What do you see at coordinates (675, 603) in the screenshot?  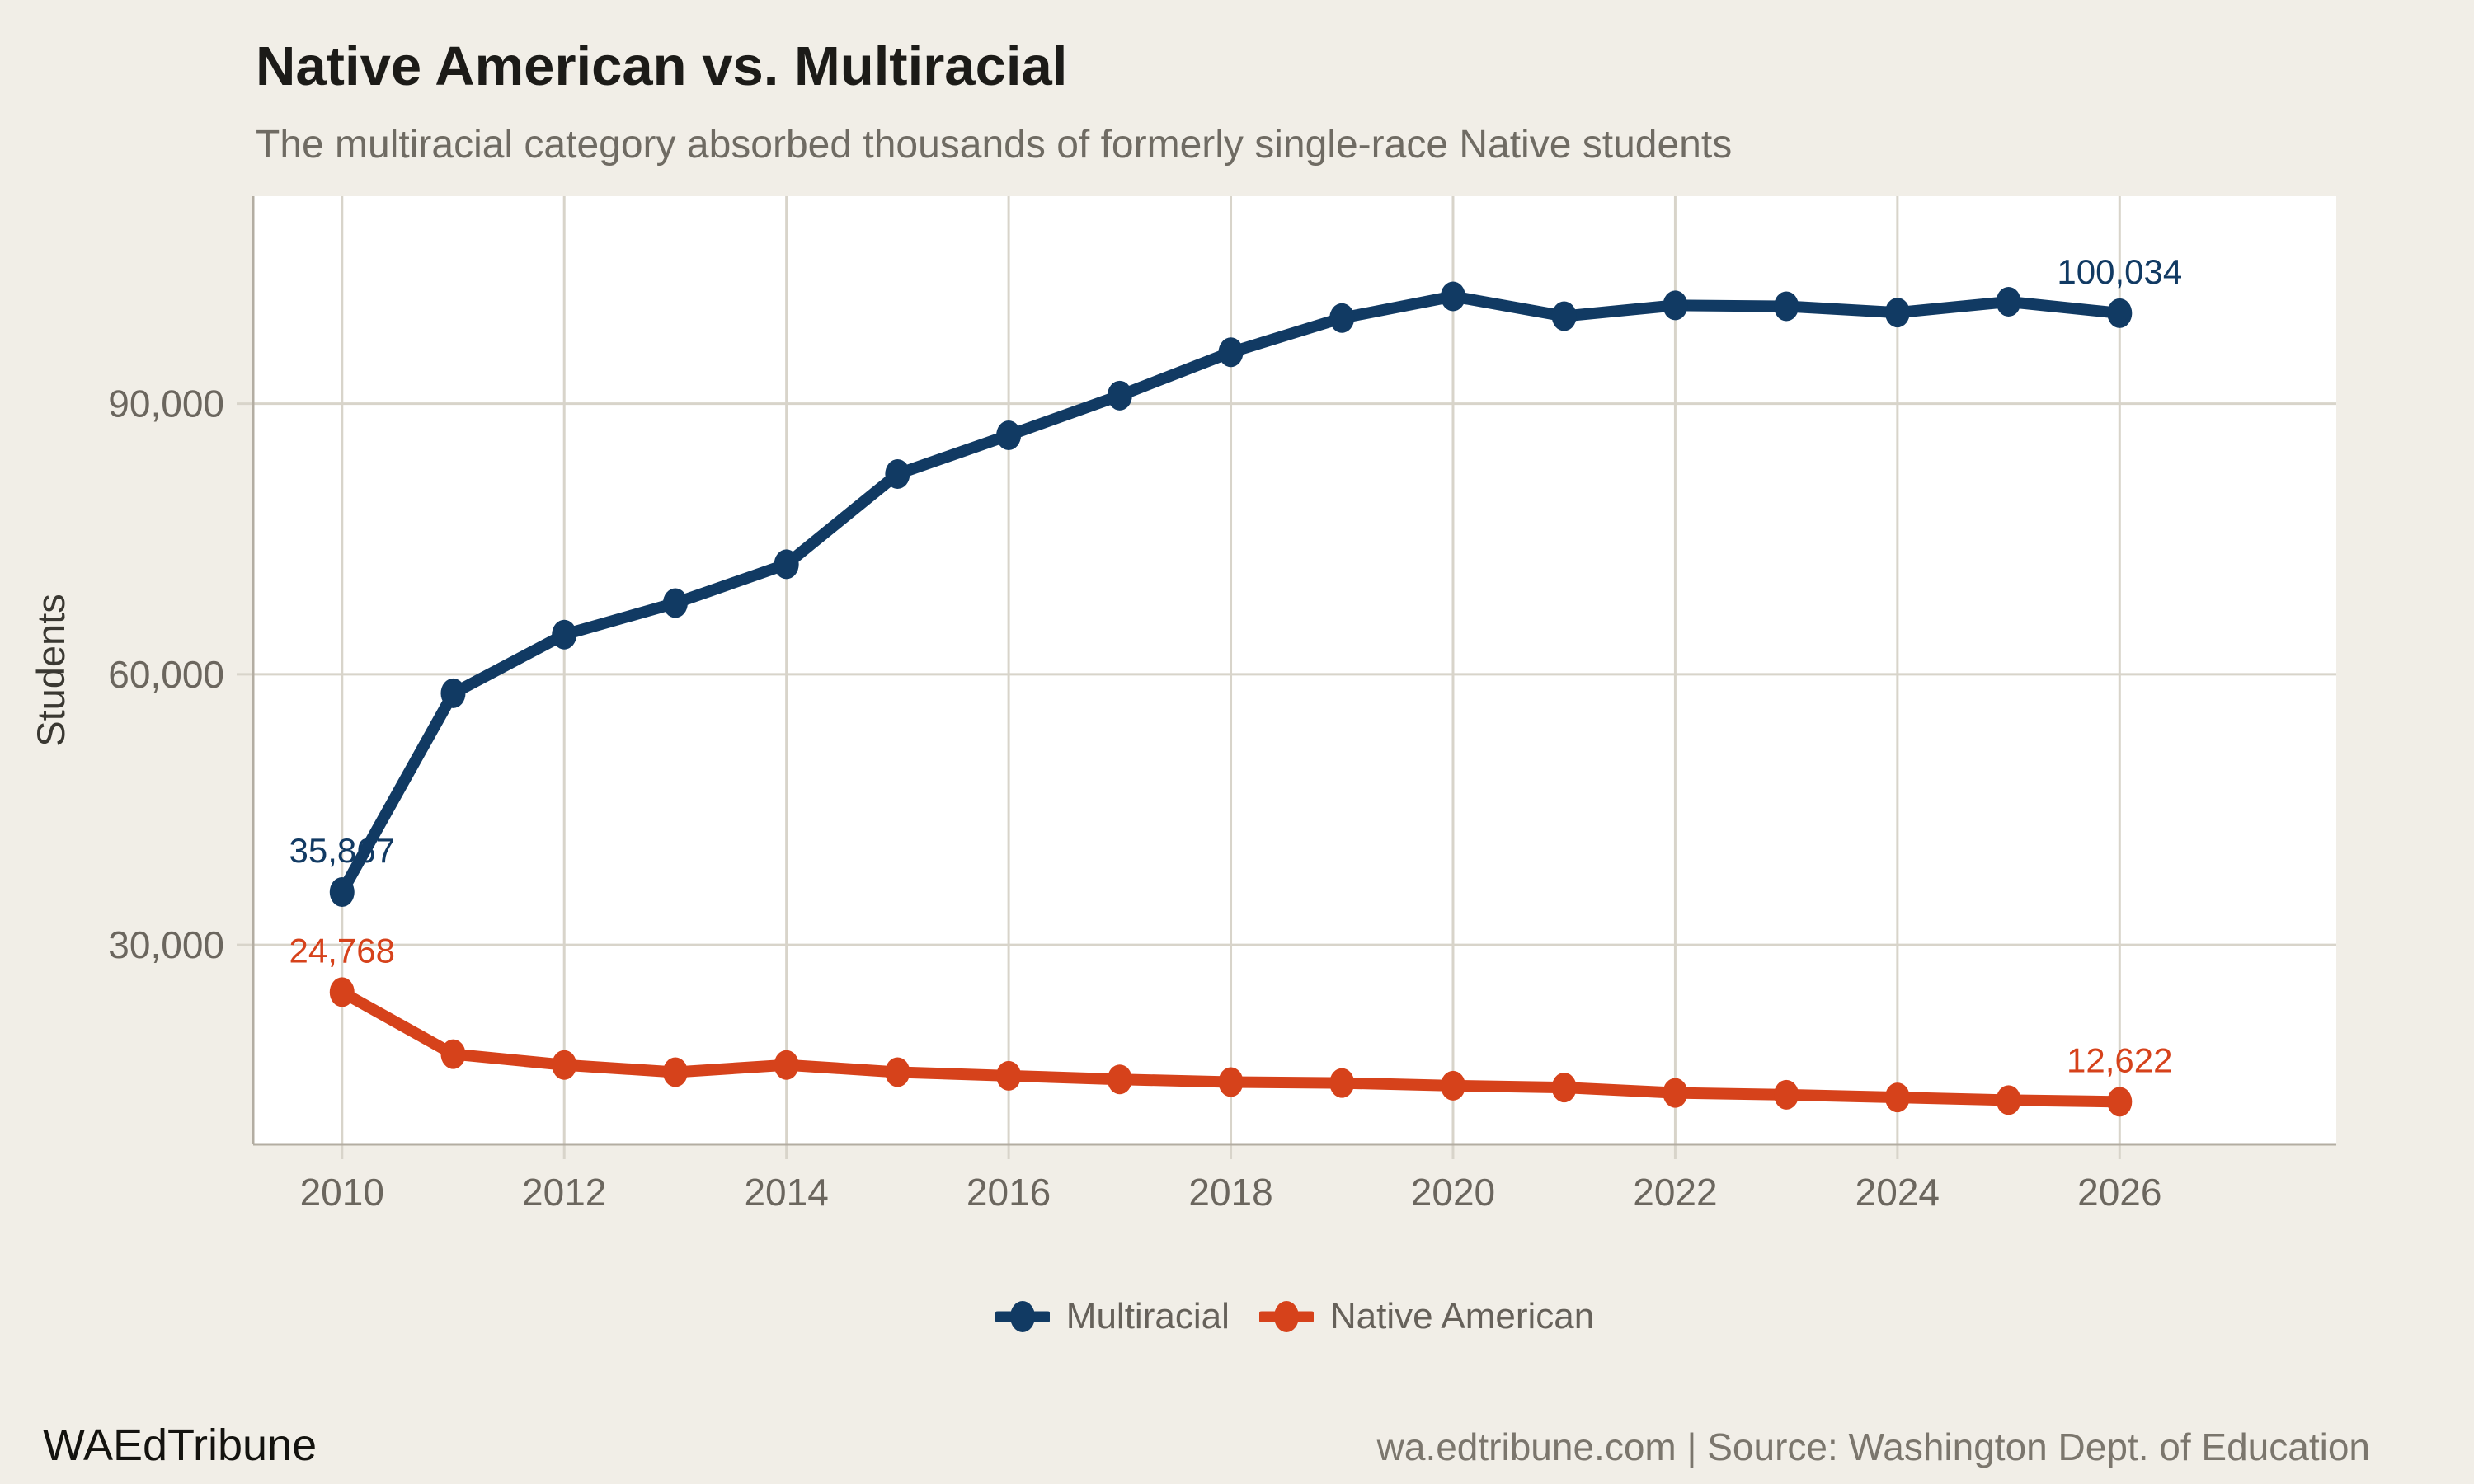 I see `data-point-multiracial-2013` at bounding box center [675, 603].